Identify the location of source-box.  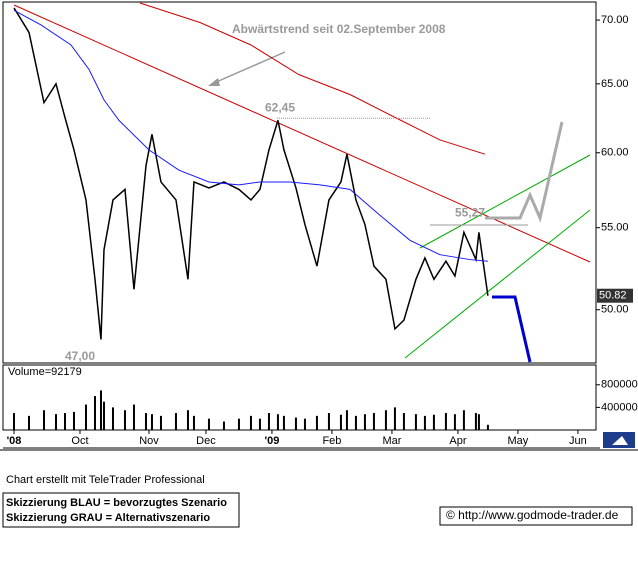
(536, 516).